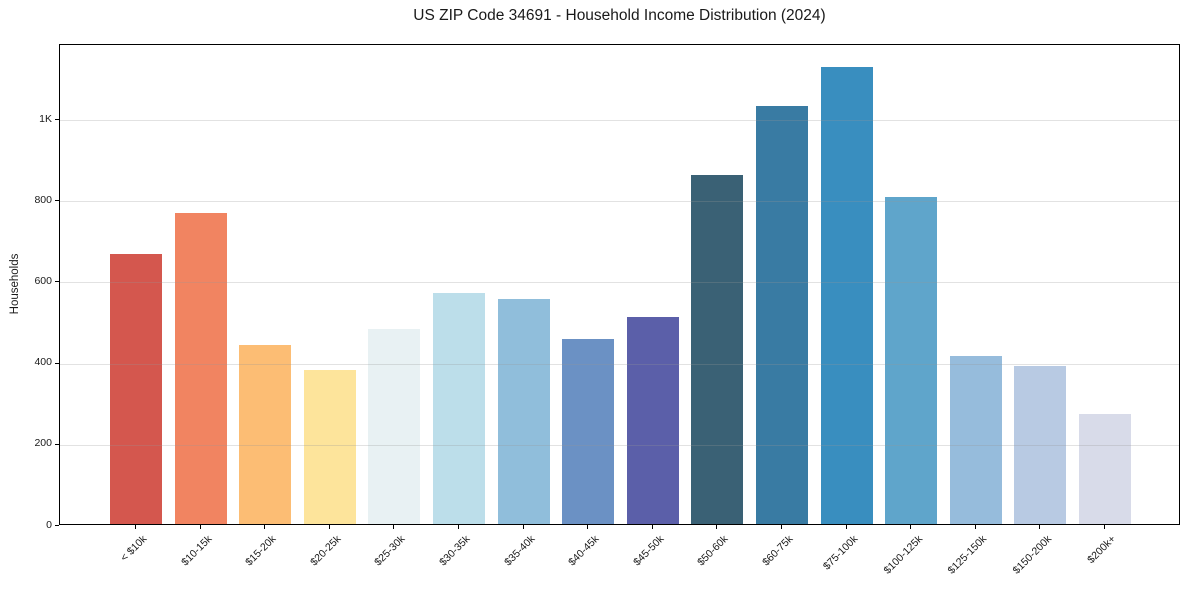 The width and height of the screenshot is (1189, 590). Describe the element at coordinates (975, 439) in the screenshot. I see `bar--125-150k` at that location.